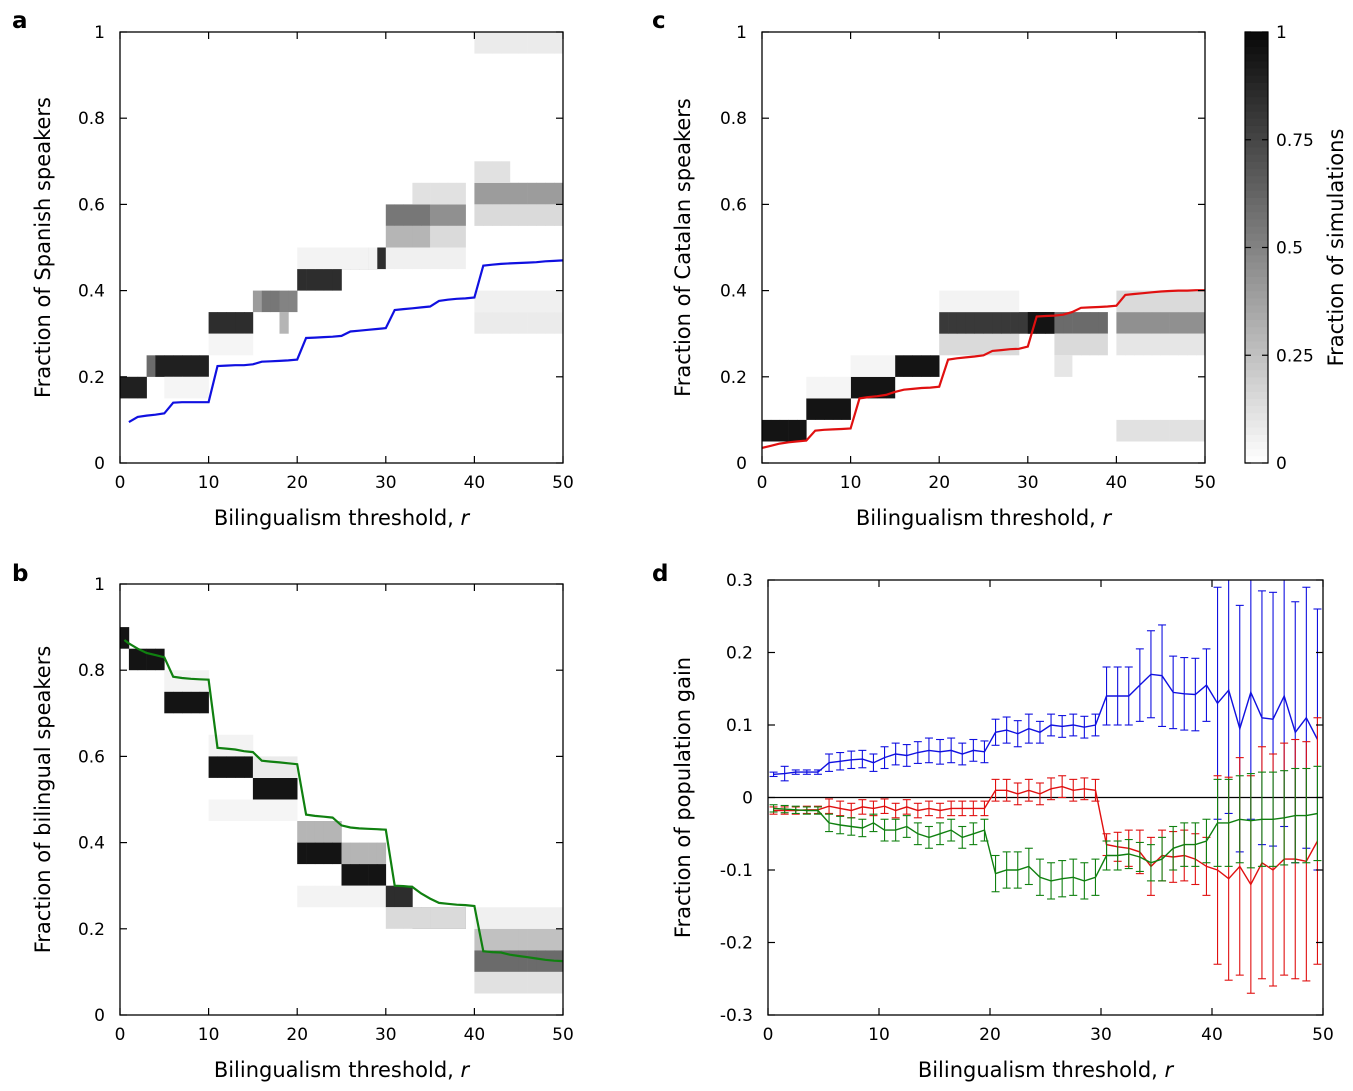 The image size is (1353, 1091). Describe the element at coordinates (91, 292) in the screenshot. I see `y-tick-label: 0.4` at that location.